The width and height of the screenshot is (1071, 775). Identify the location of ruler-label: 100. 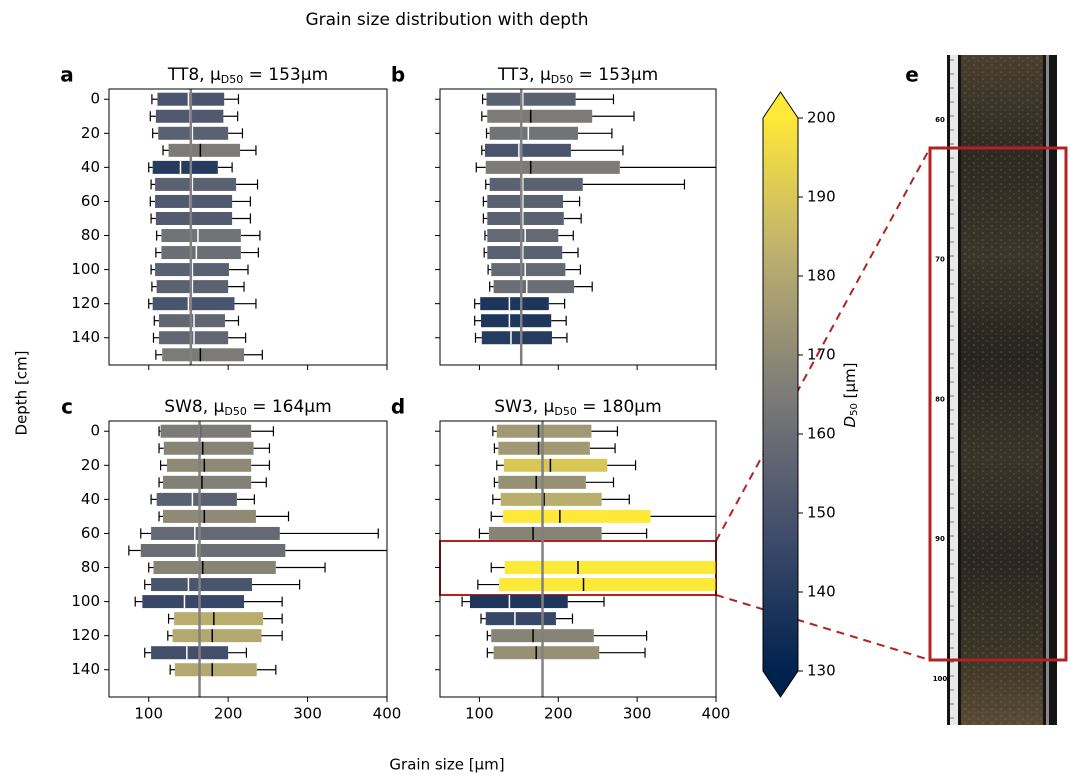
(940, 679).